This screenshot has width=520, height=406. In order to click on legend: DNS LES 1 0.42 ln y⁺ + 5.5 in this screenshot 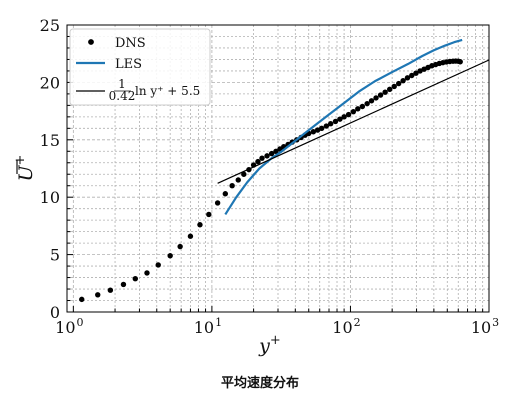, I will do `click(140, 67)`.